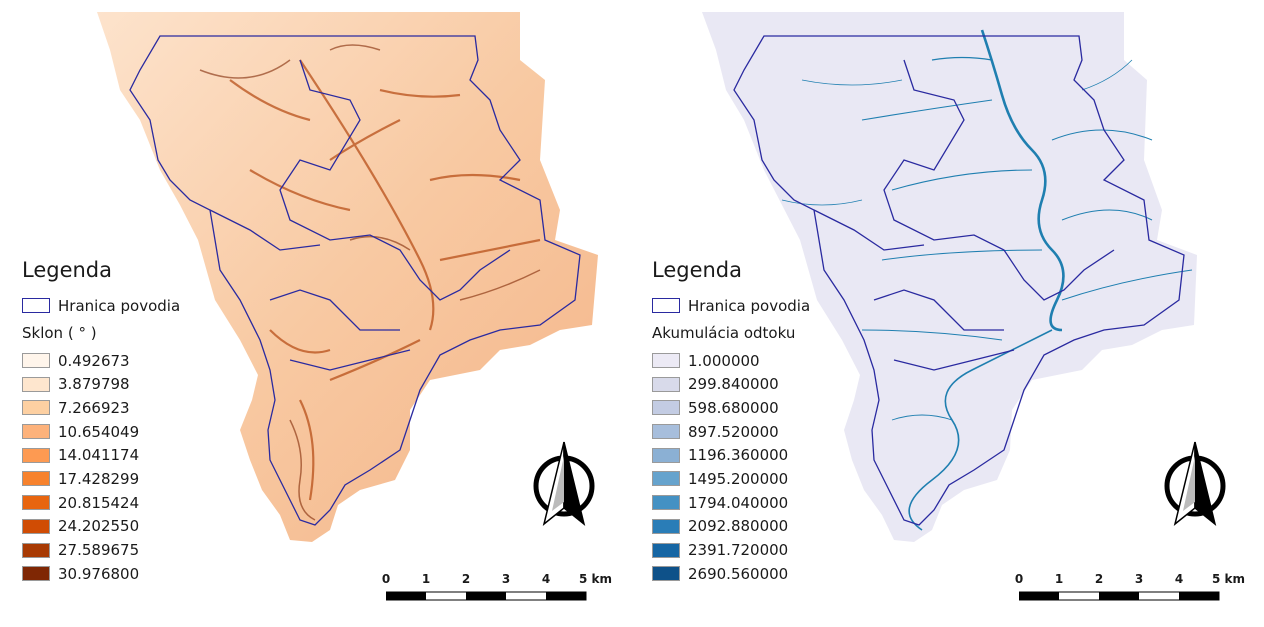 This screenshot has height=627, width=1264. I want to click on legend-class-label: 0.492673, so click(94, 360).